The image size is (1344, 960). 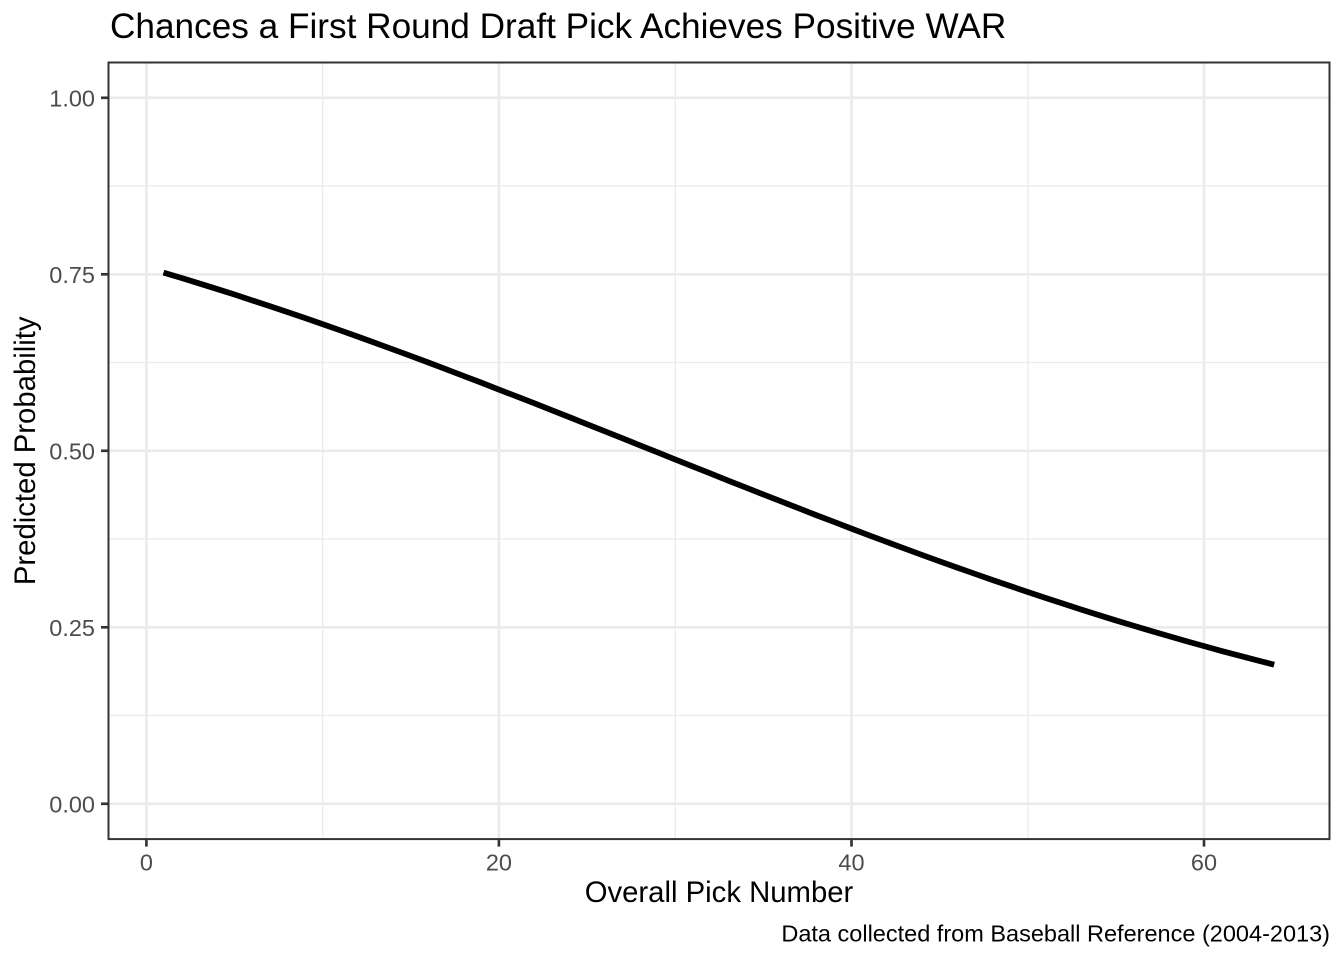 What do you see at coordinates (719, 892) in the screenshot?
I see `svg-text: Overall Pick Number` at bounding box center [719, 892].